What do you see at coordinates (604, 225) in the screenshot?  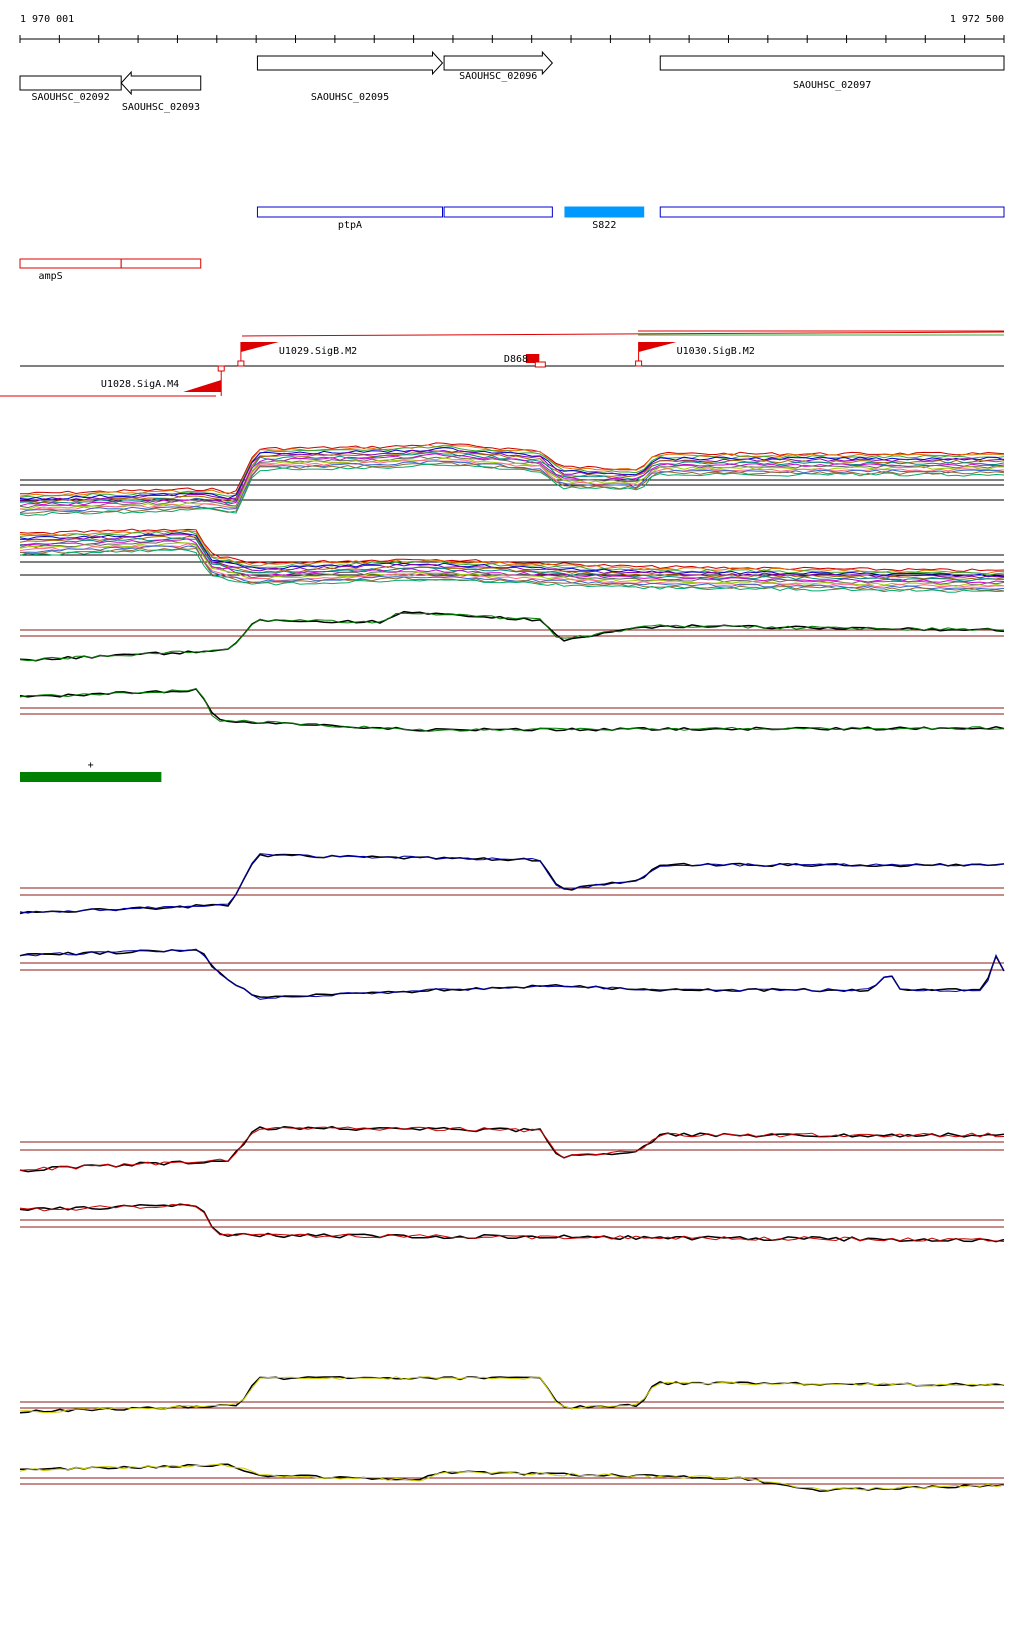 I see `blue-feature-label: S822` at bounding box center [604, 225].